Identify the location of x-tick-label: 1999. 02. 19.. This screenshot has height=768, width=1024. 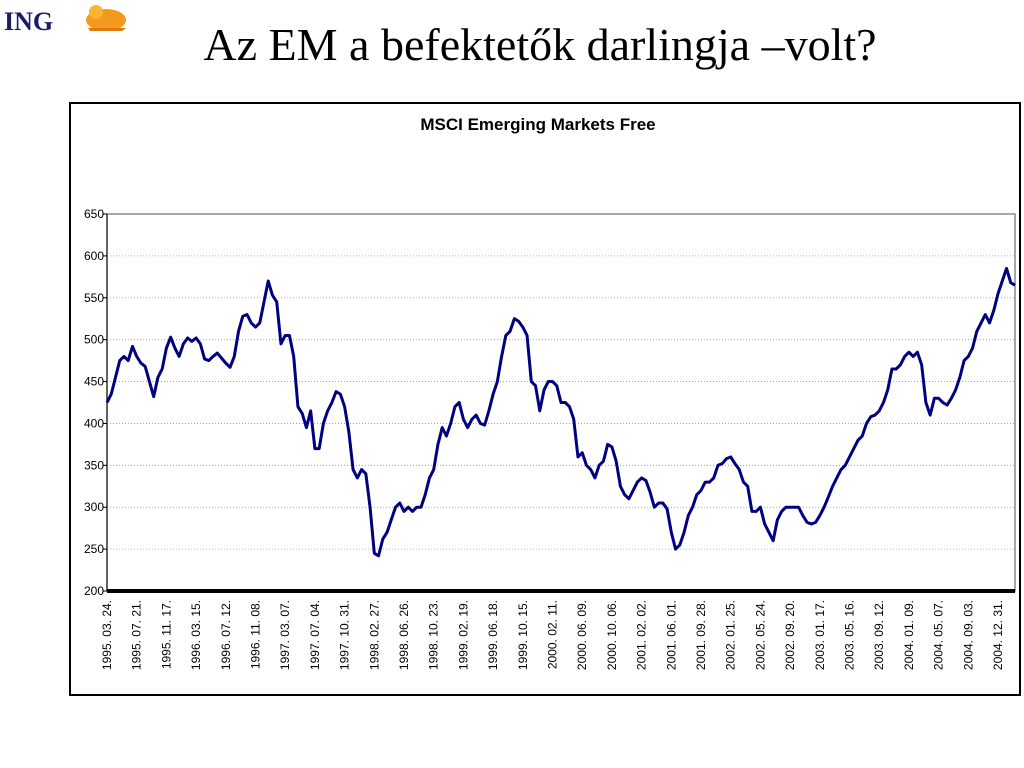
(463, 635).